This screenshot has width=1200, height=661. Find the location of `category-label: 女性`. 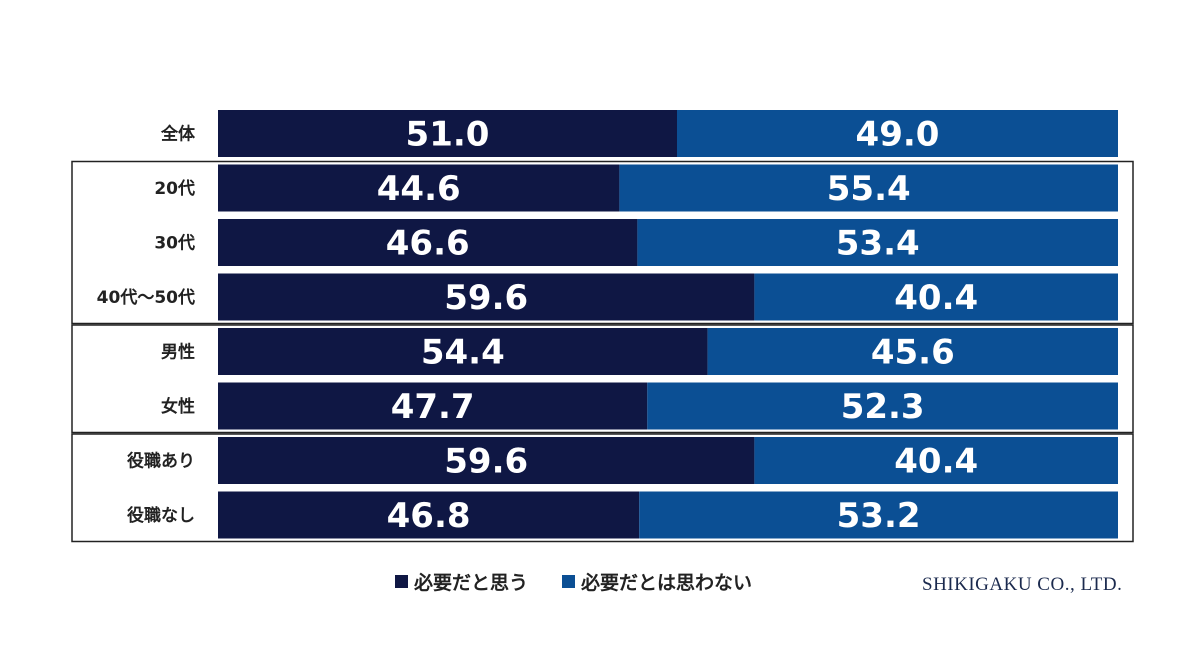

category-label: 女性 is located at coordinates (178, 406).